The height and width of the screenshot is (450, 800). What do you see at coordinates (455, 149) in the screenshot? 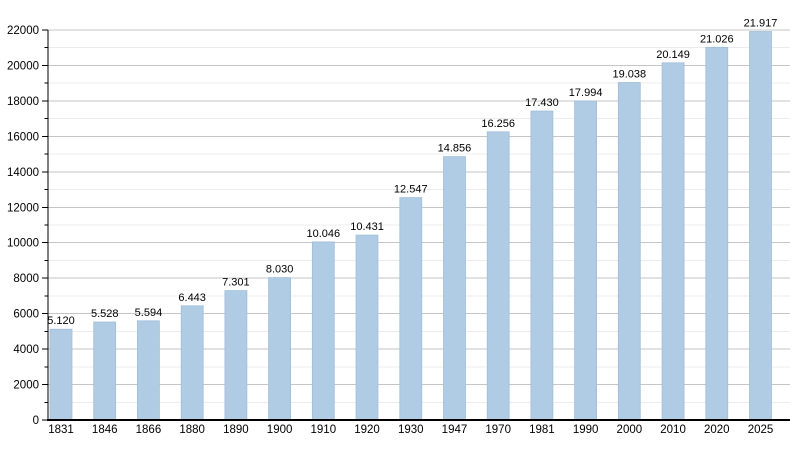
I see `bar-value-label: 14.856` at bounding box center [455, 149].